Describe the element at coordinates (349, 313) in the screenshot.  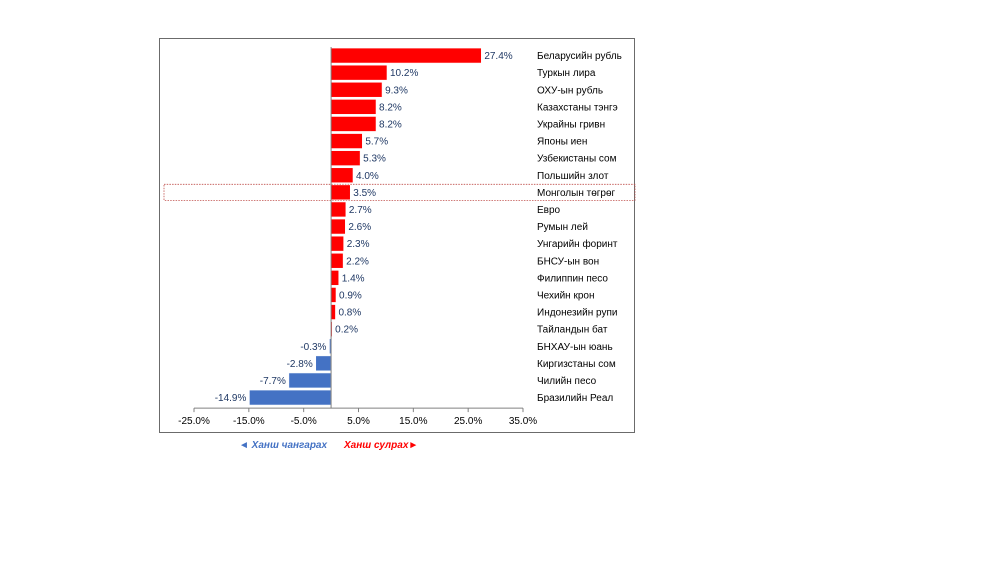
I see `bar-value-label: 0.8%` at that location.